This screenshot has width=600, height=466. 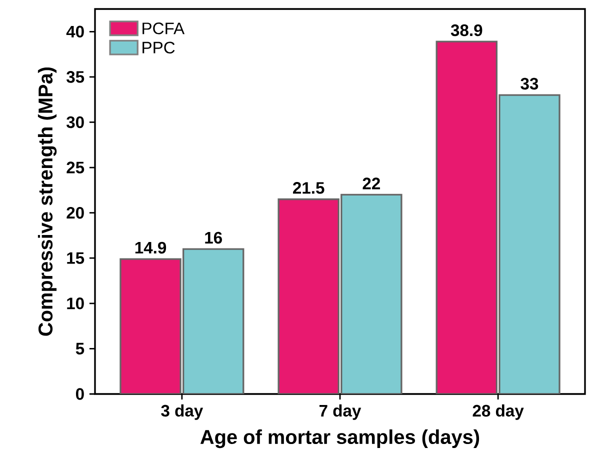 I want to click on y-tick-label: 15, so click(x=75, y=258).